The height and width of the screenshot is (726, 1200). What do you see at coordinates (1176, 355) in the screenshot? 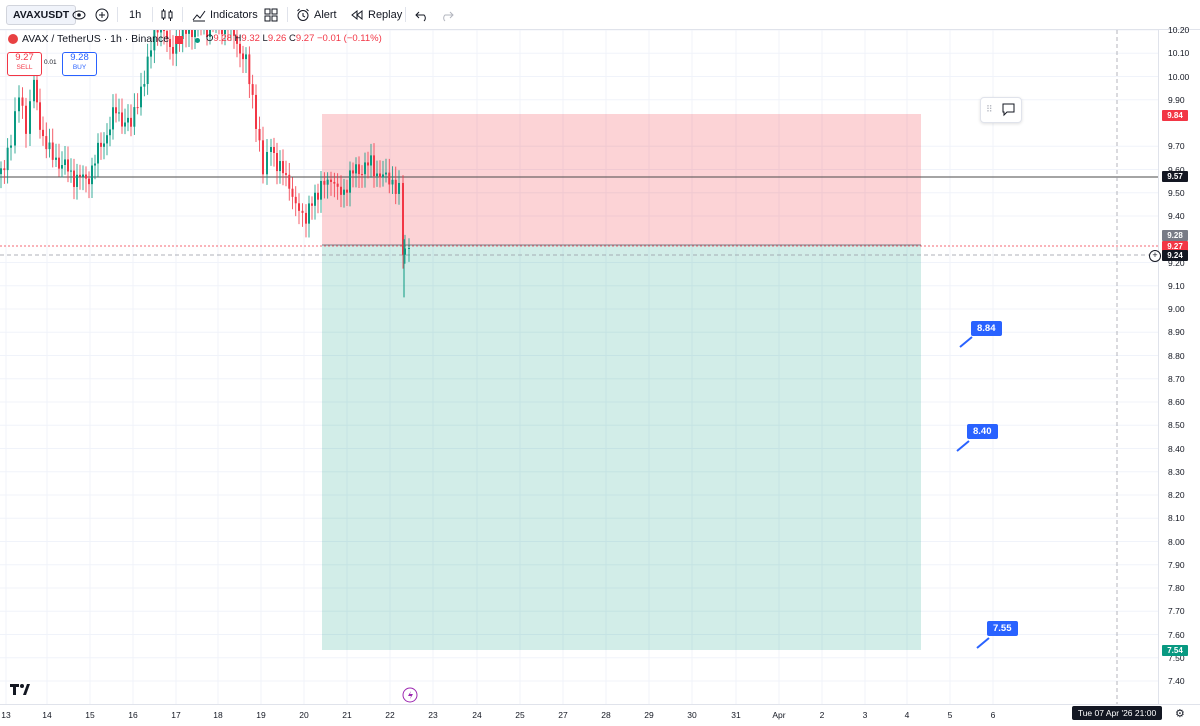
I see `price-axis-label: 8.80` at bounding box center [1176, 355].